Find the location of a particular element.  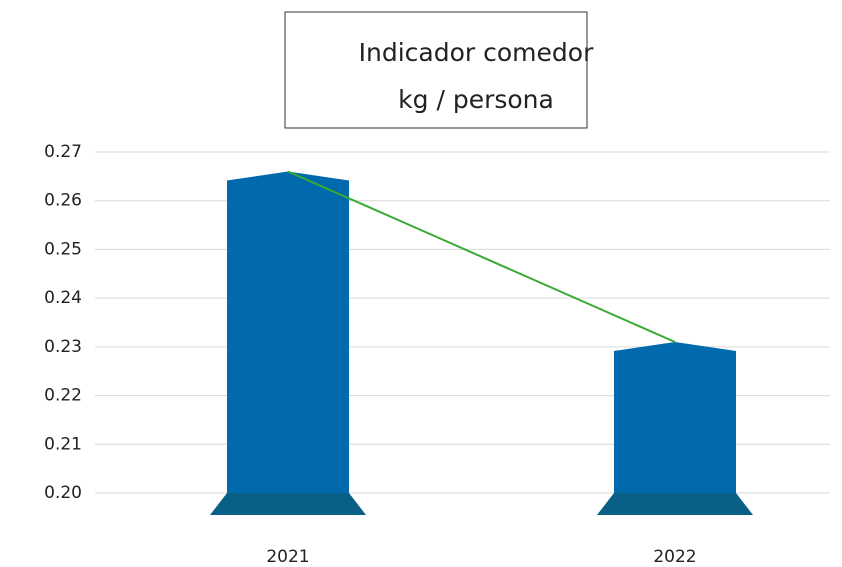

y-tick-label: 0.21 is located at coordinates (63, 444).